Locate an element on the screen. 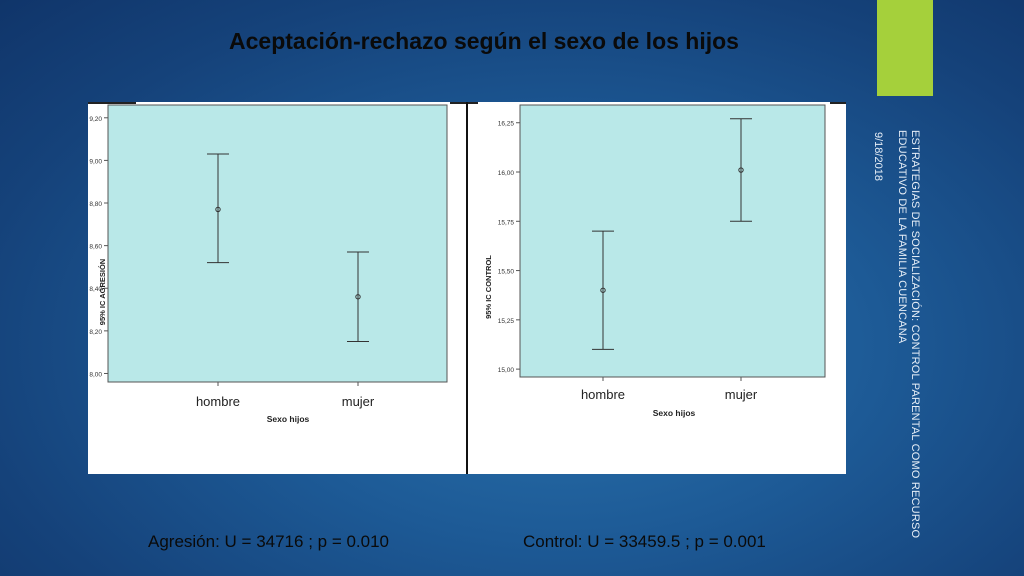  y-axis-label: 95% IC AGRESIÓN is located at coordinates (102, 292).